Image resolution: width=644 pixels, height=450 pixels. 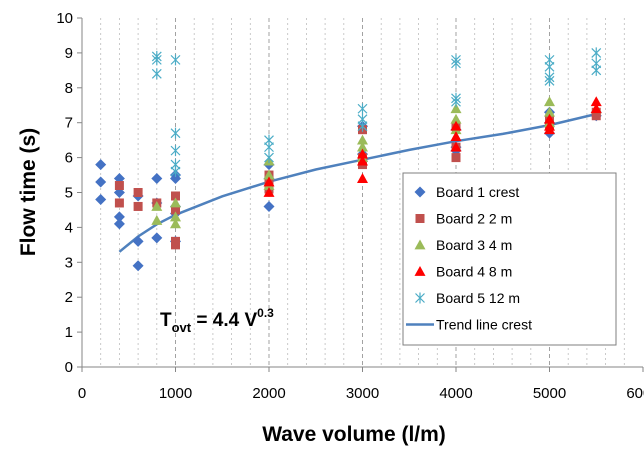 I want to click on equation-middle: = 4.4 V, so click(x=224, y=320).